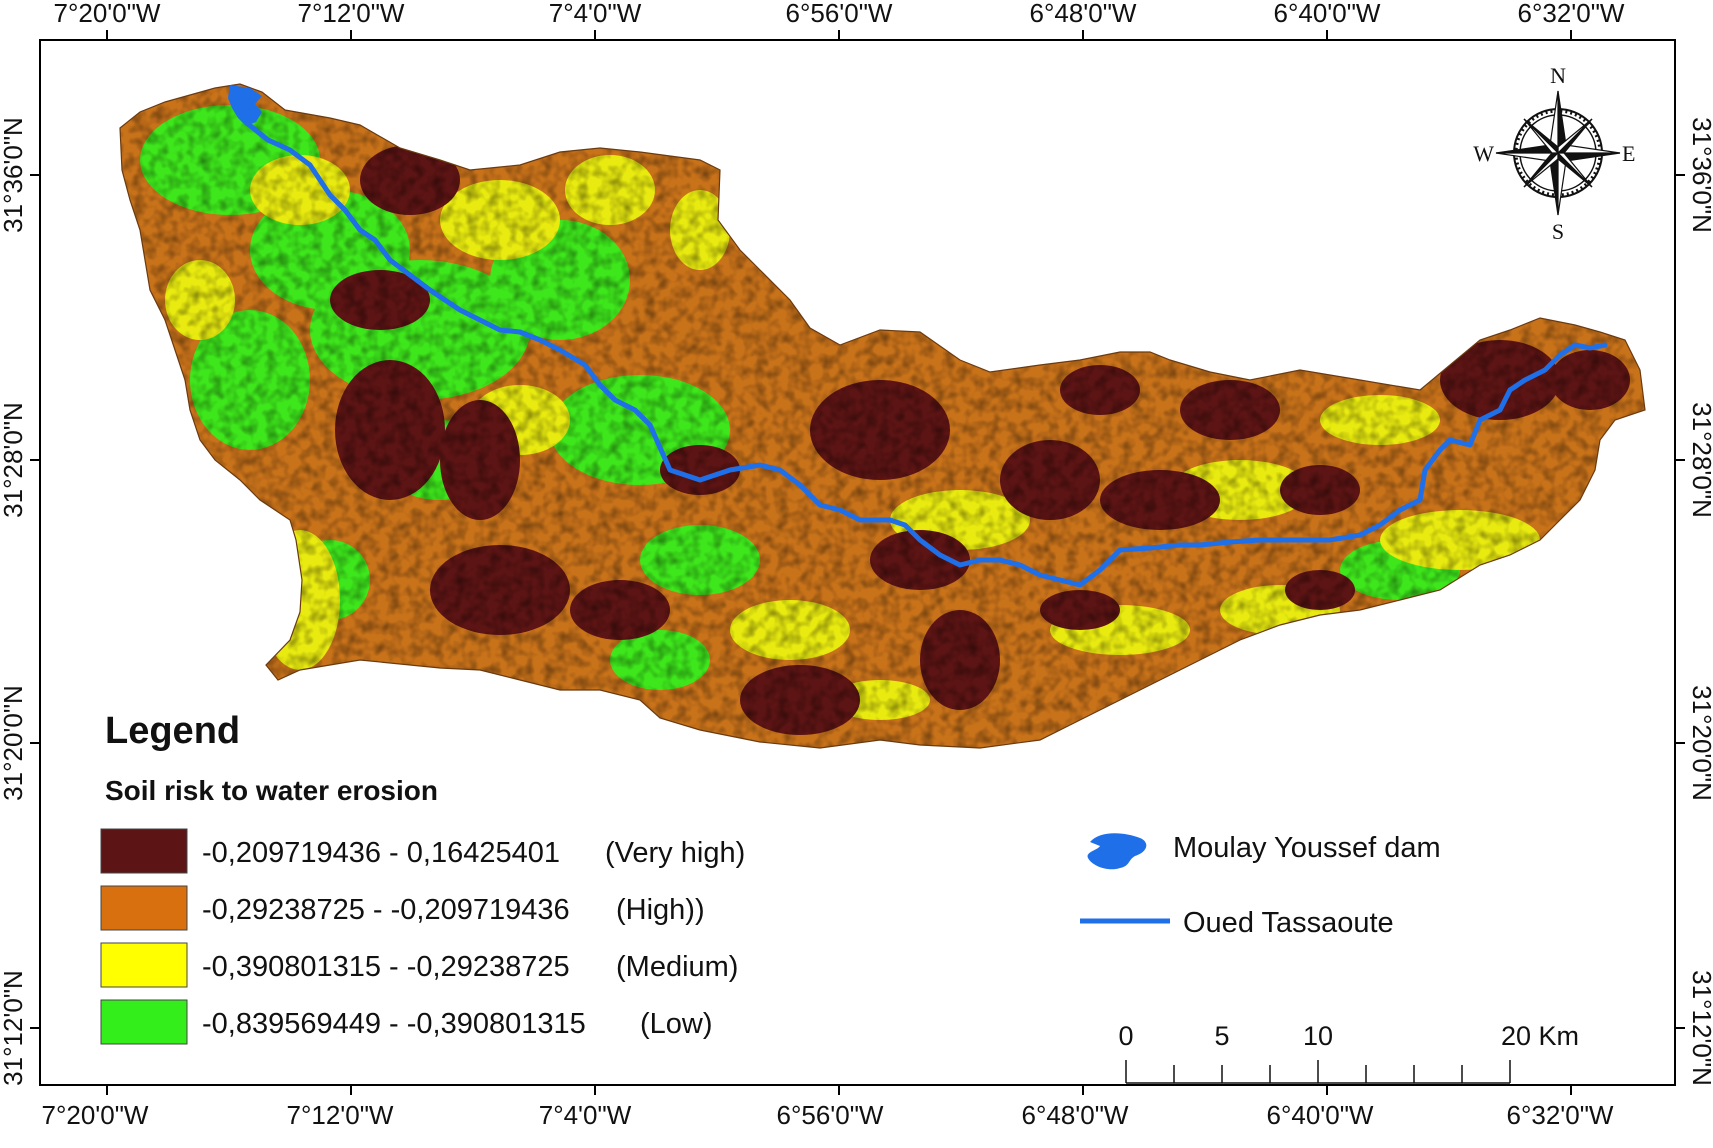 The image size is (1713, 1148). I want to click on legend-dam-item: Moulay Youssef dam, so click(1264, 851).